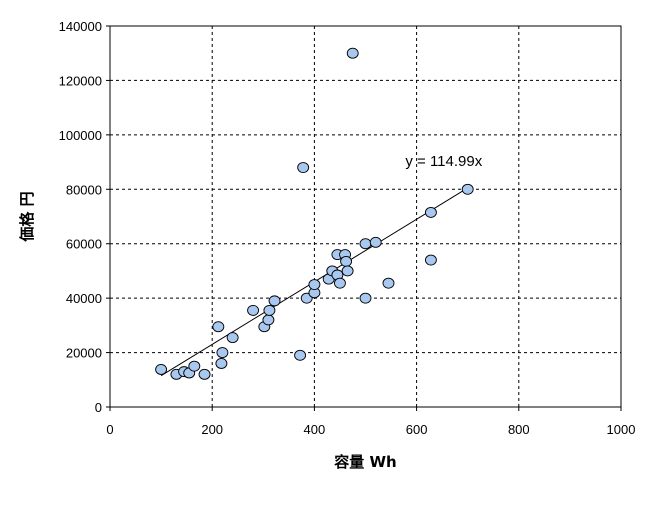 The height and width of the screenshot is (505, 647). I want to click on y-tick-label: 40000, so click(84, 298).